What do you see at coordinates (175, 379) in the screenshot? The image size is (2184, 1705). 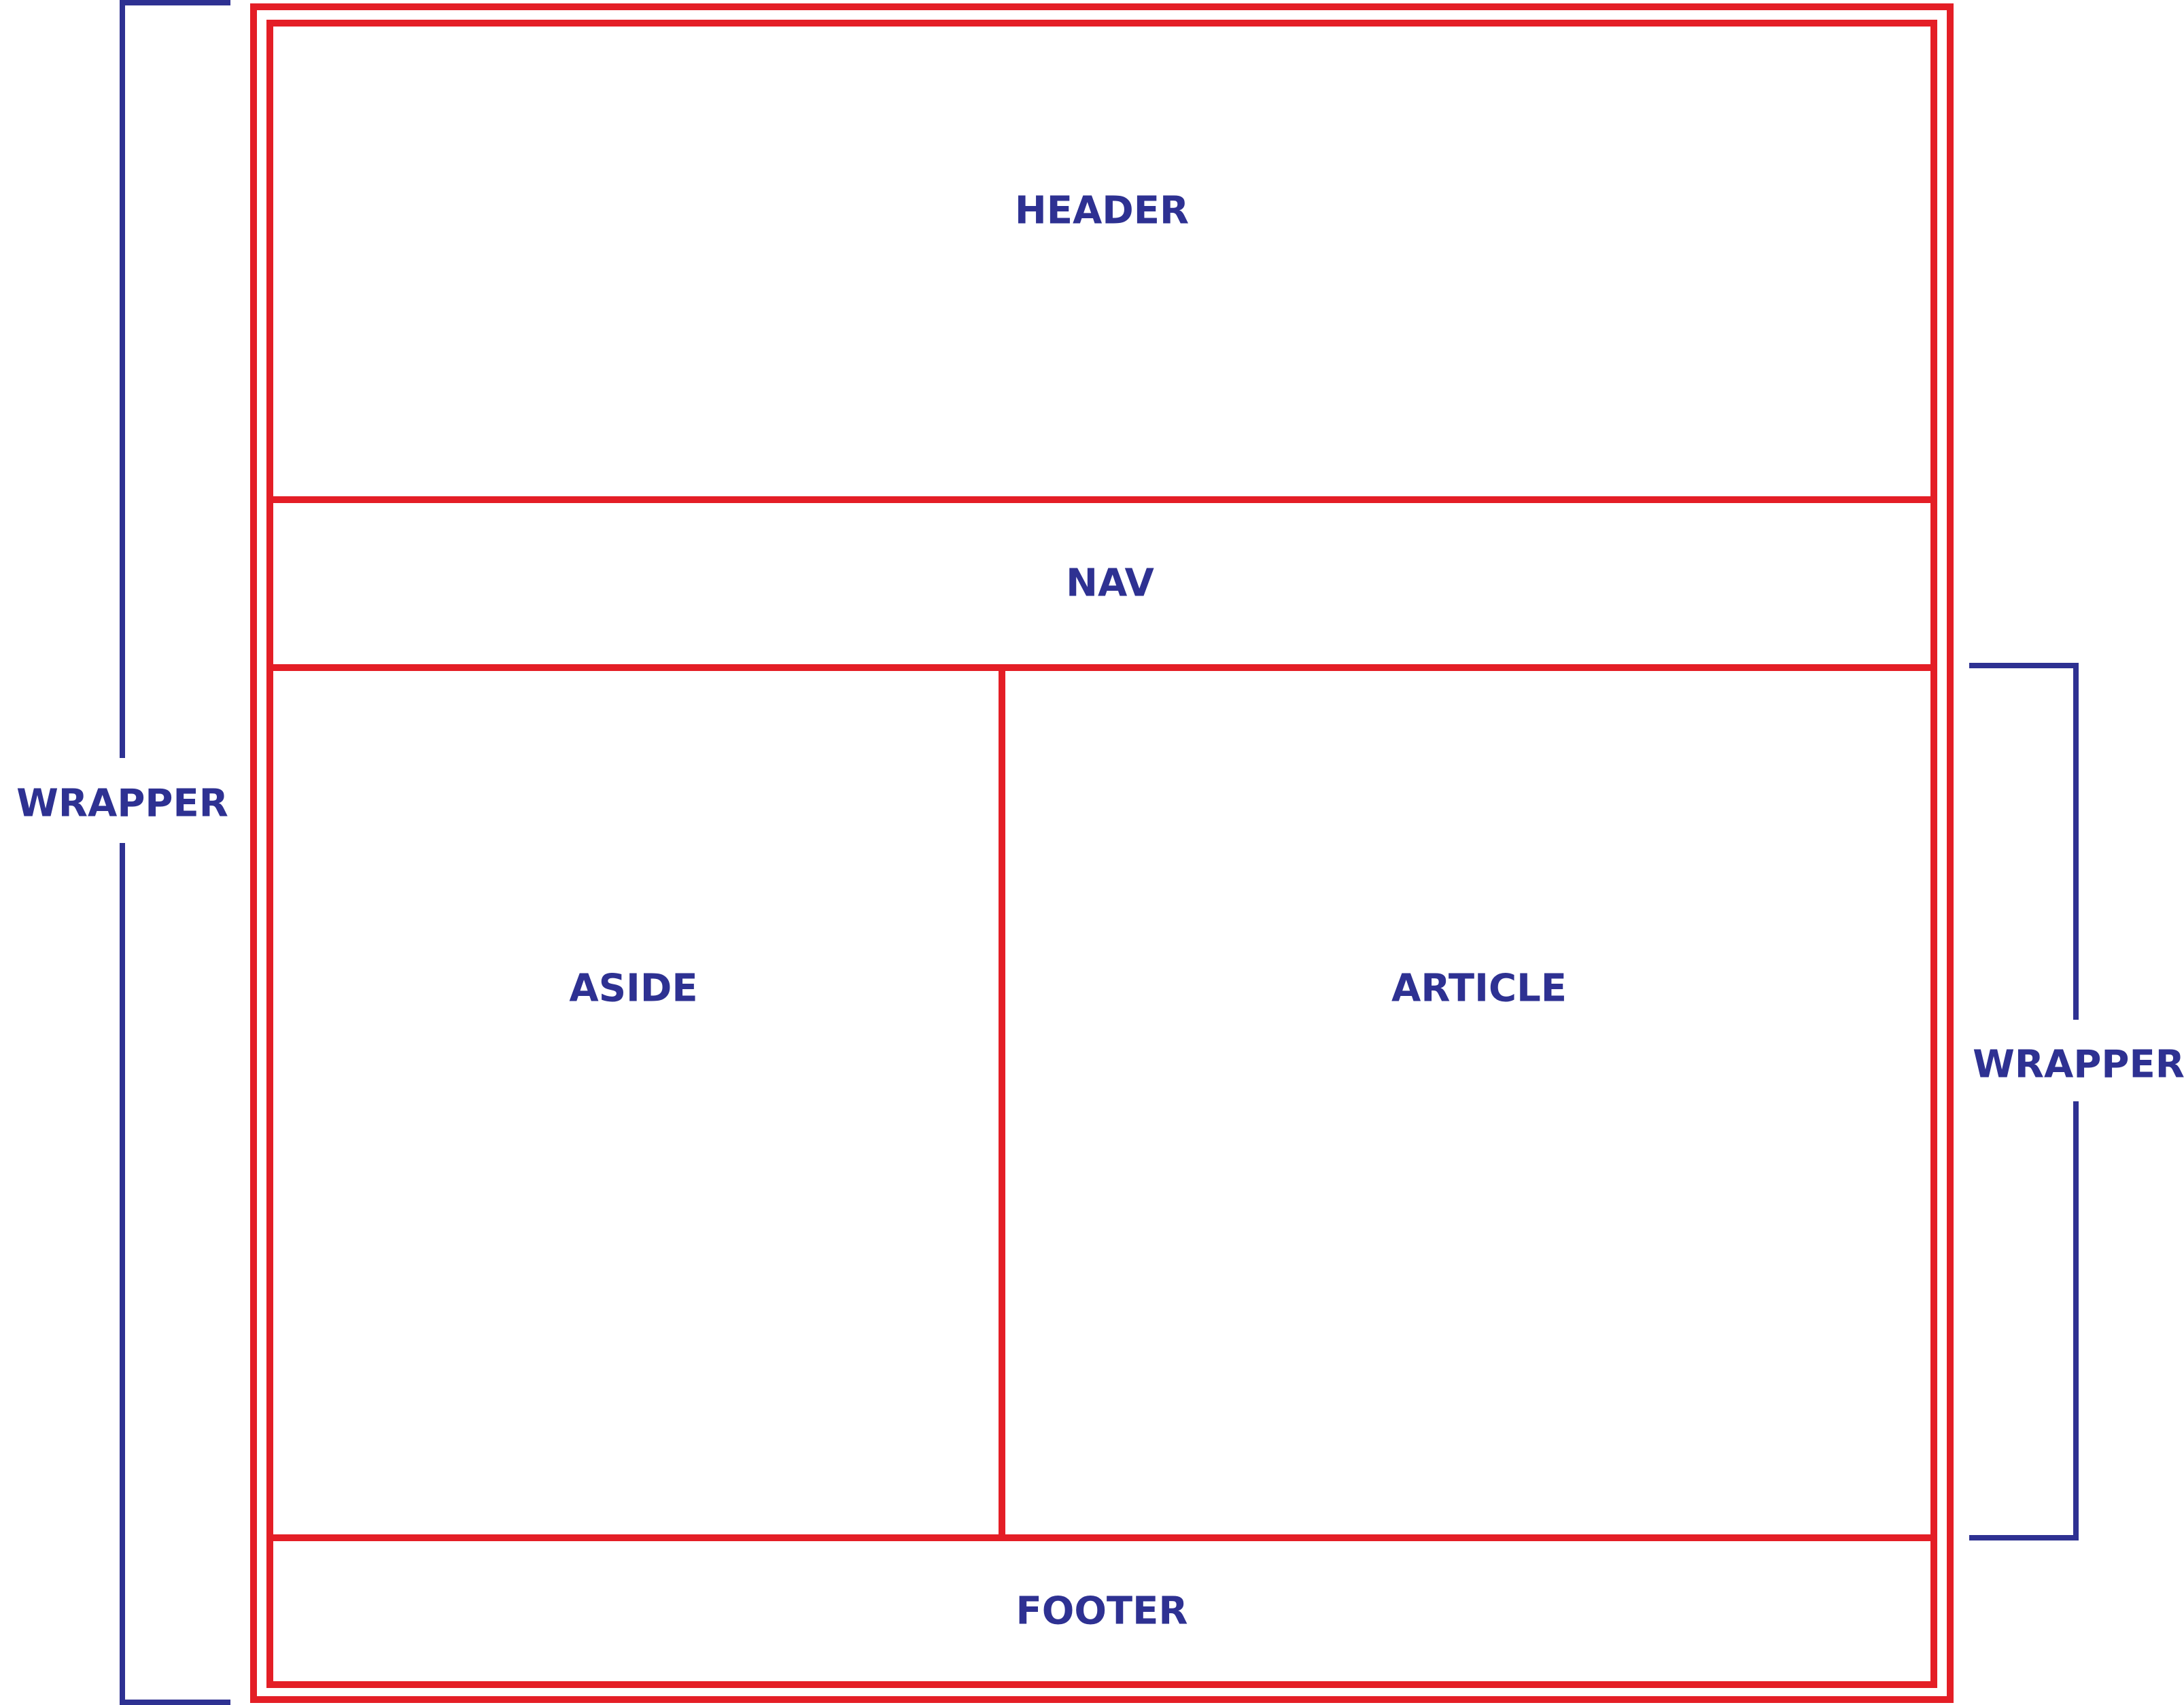 I see `outer-wrapper-bracket-top` at bounding box center [175, 379].